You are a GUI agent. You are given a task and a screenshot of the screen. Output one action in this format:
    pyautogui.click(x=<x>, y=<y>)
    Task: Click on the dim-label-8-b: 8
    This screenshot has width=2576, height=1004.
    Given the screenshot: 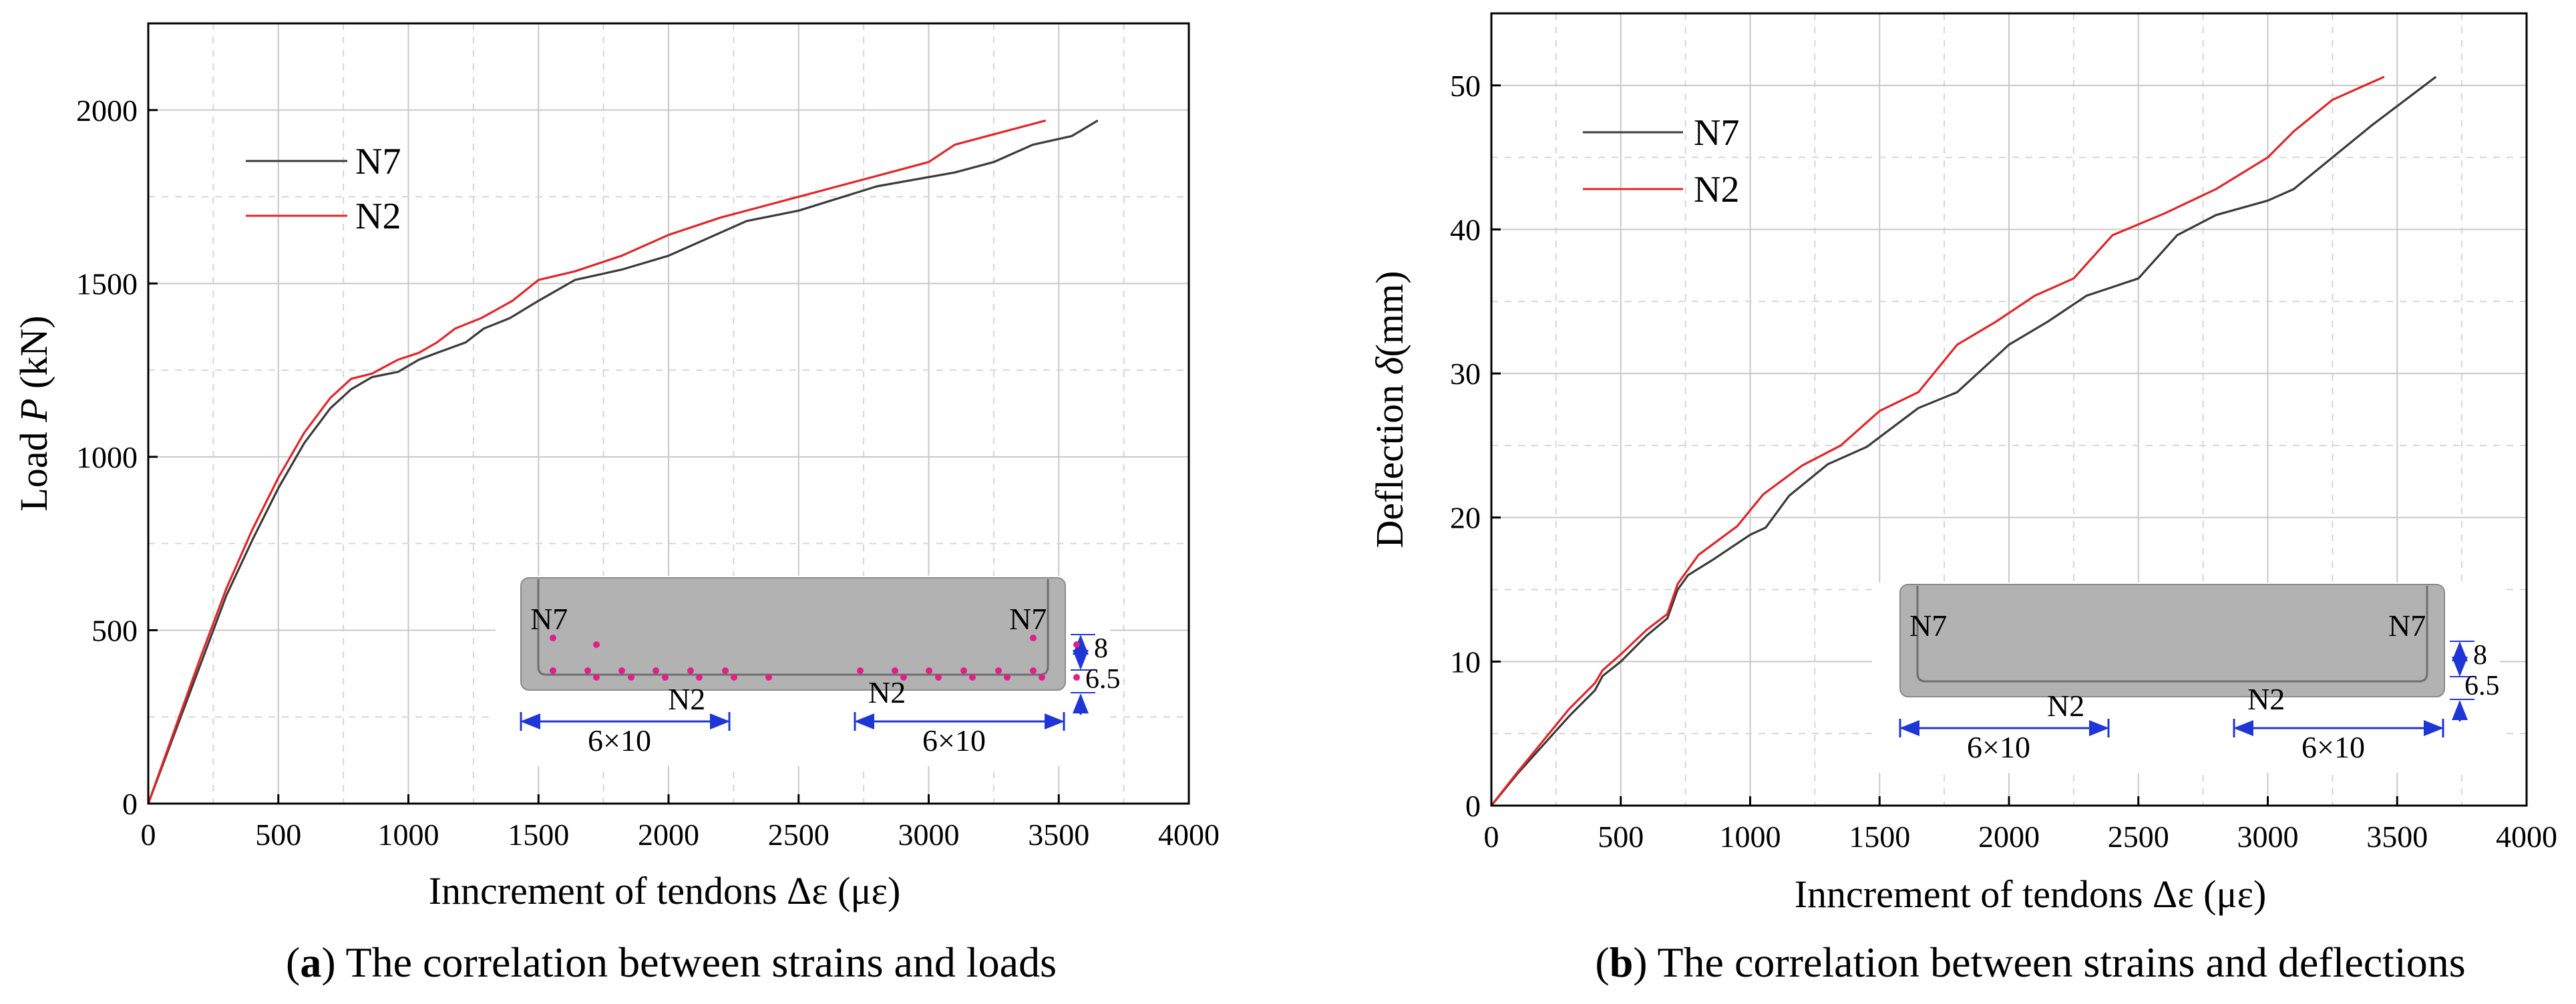 What is the action you would take?
    pyautogui.click(x=2480, y=655)
    